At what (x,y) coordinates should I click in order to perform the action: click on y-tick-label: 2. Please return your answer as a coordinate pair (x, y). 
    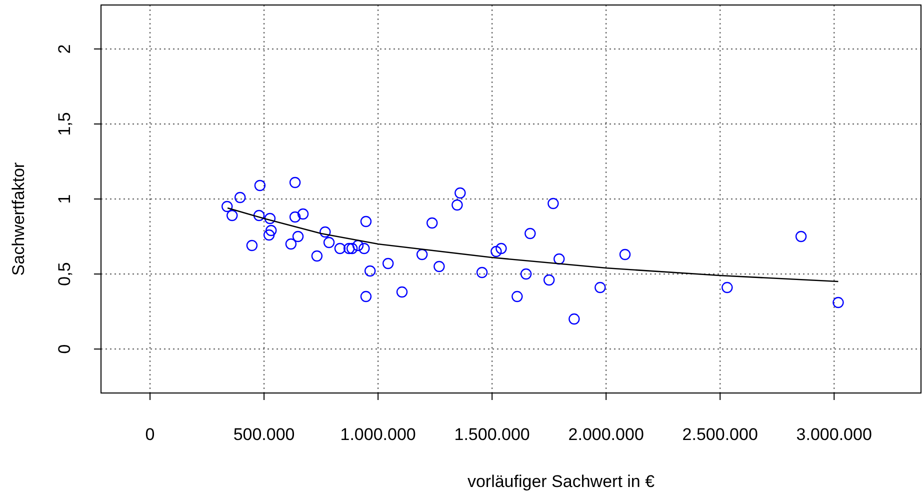
    Looking at the image, I should click on (64, 49).